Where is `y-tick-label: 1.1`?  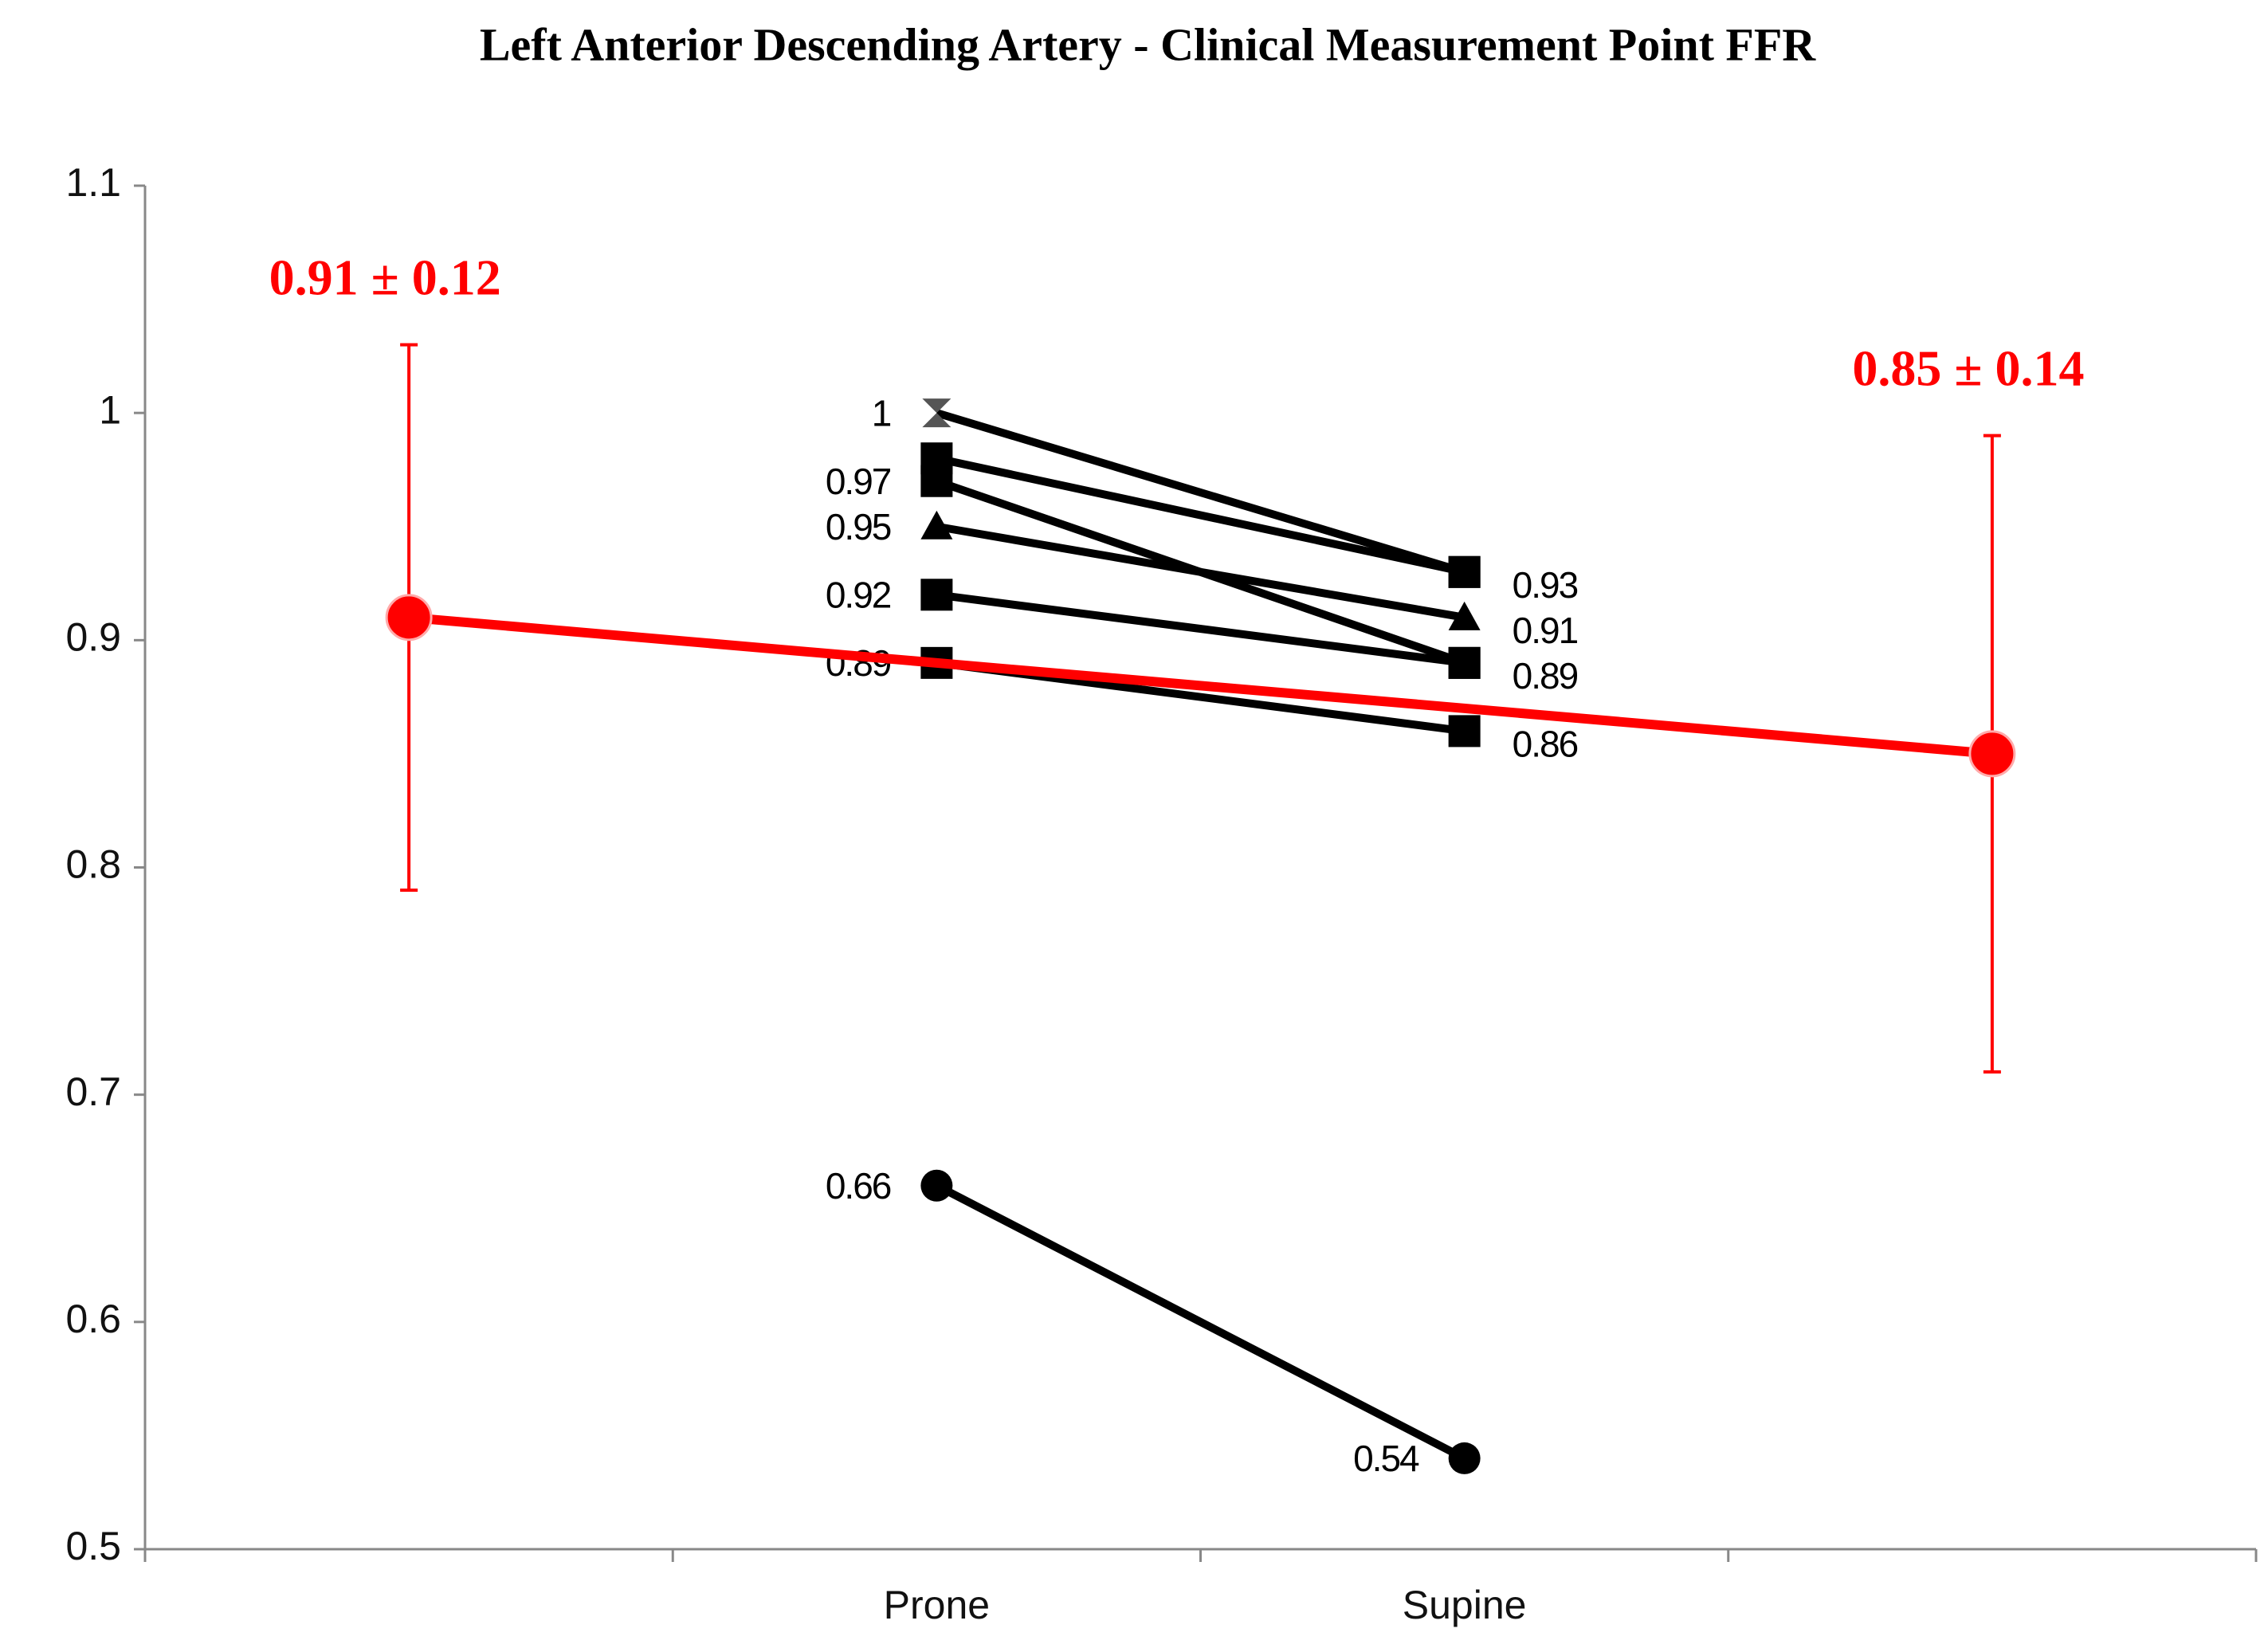 y-tick-label: 1.1 is located at coordinates (93, 182).